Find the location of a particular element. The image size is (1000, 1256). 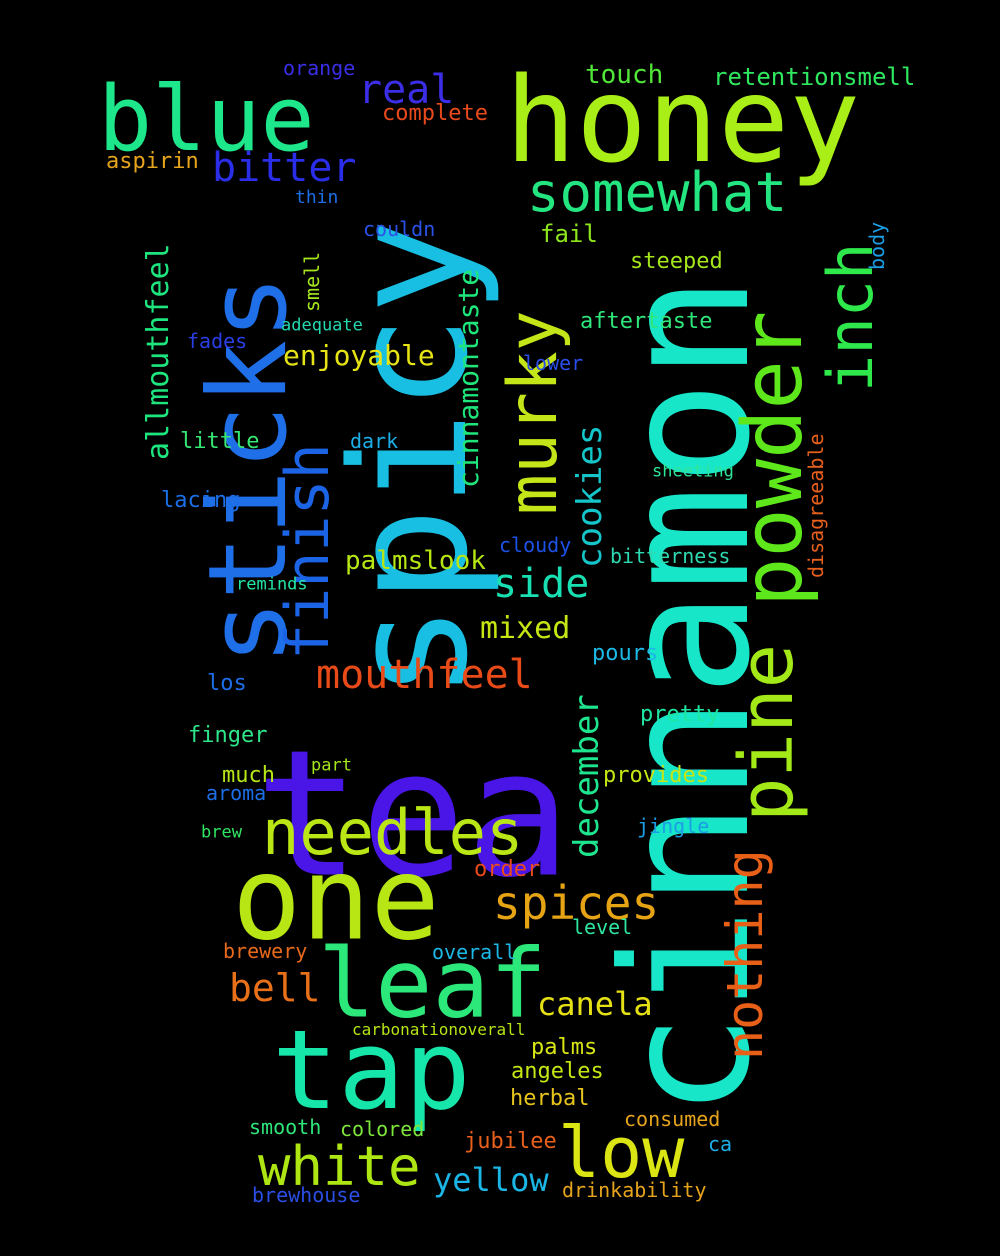

word-retentionsmell: retentionsmell is located at coordinates (814, 77).